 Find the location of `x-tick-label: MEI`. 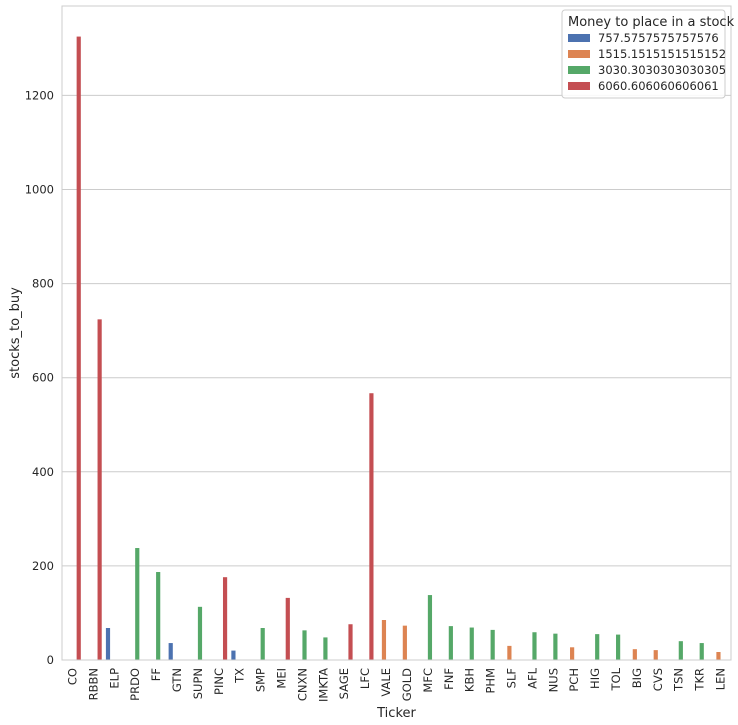

x-tick-label: MEI is located at coordinates (282, 678).